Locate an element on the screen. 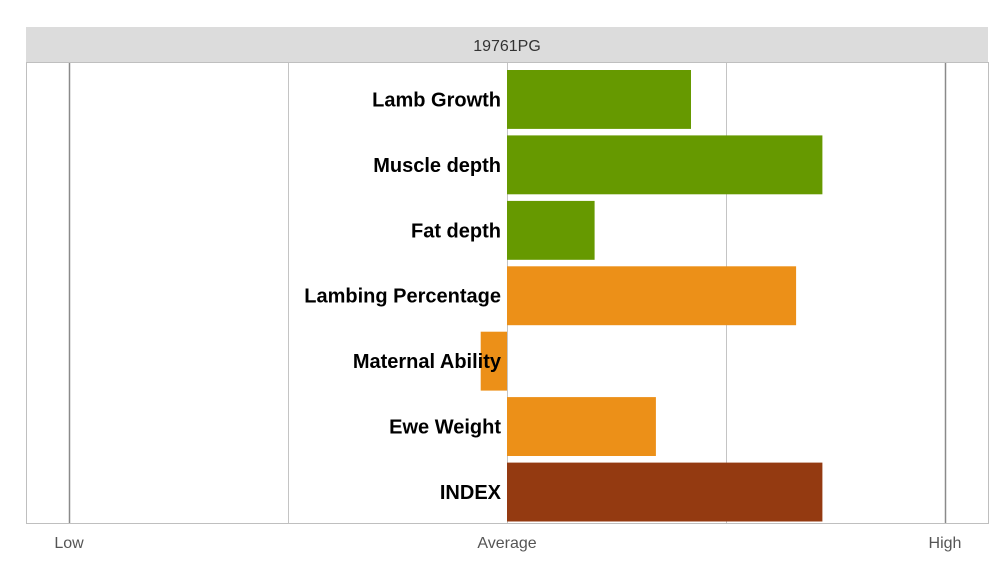 The width and height of the screenshot is (1000, 576). x-tick-label: Average is located at coordinates (506, 543).